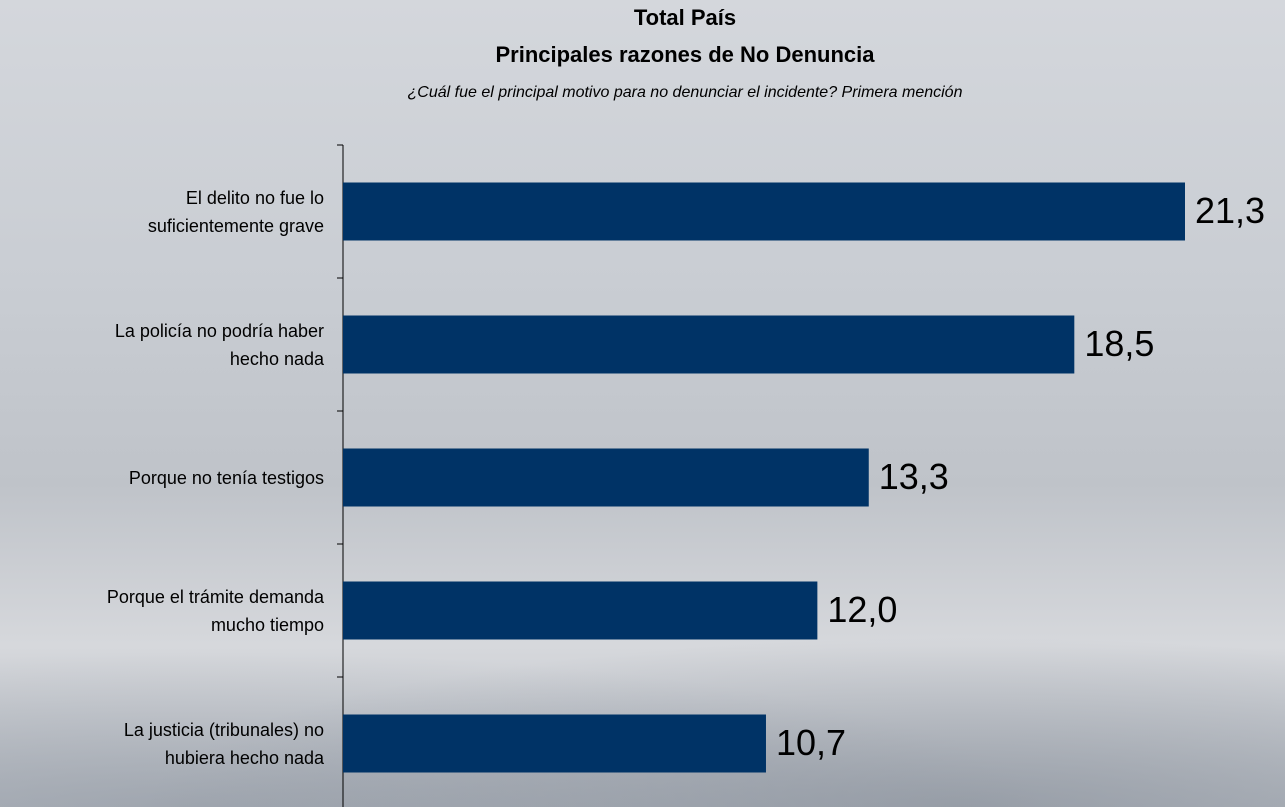  Describe the element at coordinates (1230, 210) in the screenshot. I see `value-label: 21,3` at that location.